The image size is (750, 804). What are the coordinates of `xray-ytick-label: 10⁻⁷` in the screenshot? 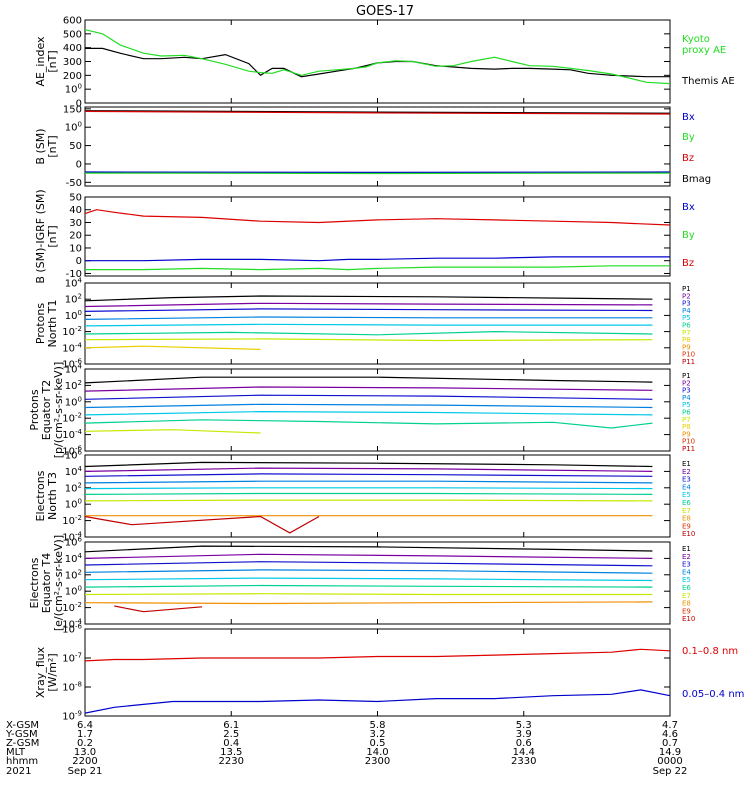 It's located at (72, 658).